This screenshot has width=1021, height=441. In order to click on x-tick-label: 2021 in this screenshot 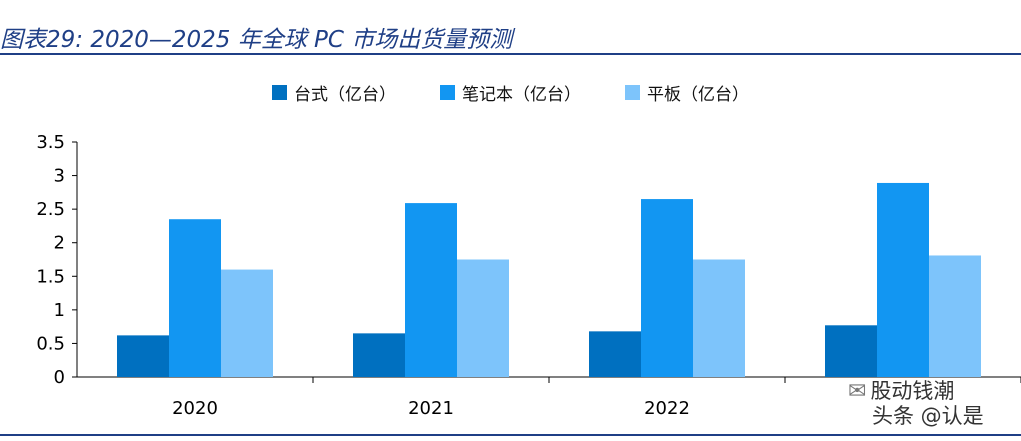, I will do `click(431, 408)`.